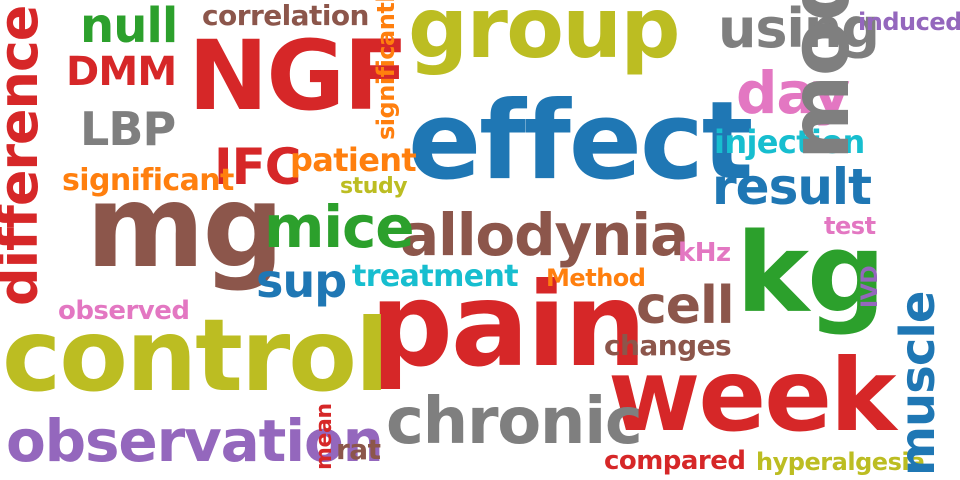 This screenshot has height=480, width=960. Describe the element at coordinates (148, 180) in the screenshot. I see `word-significant: significant` at that location.